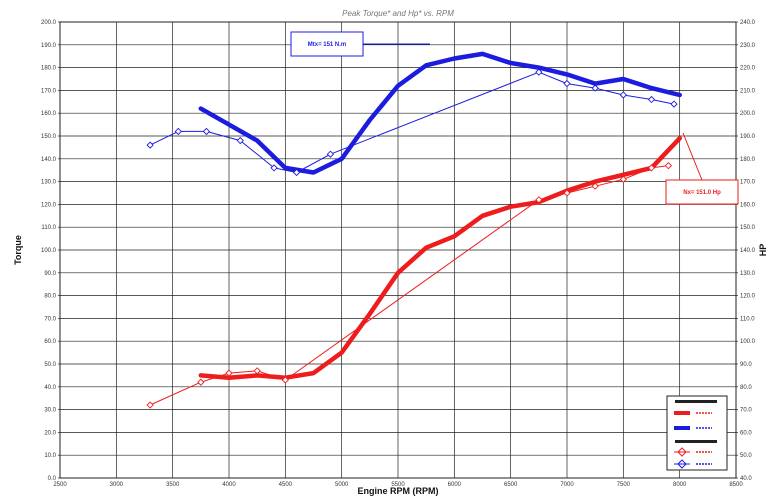  I want to click on y-tick-label: 100.0, so click(49, 251).